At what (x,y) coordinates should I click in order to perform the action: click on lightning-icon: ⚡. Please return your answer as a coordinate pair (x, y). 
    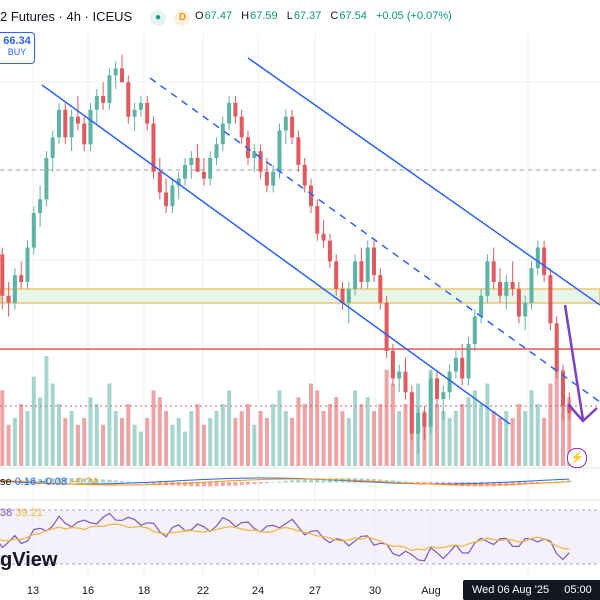
    Looking at the image, I should click on (577, 458).